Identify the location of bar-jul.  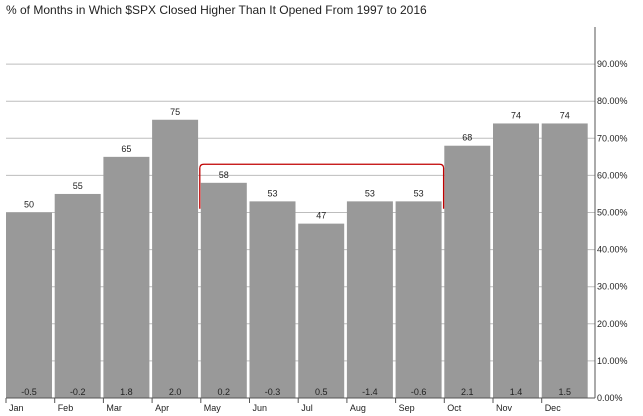
(321, 310).